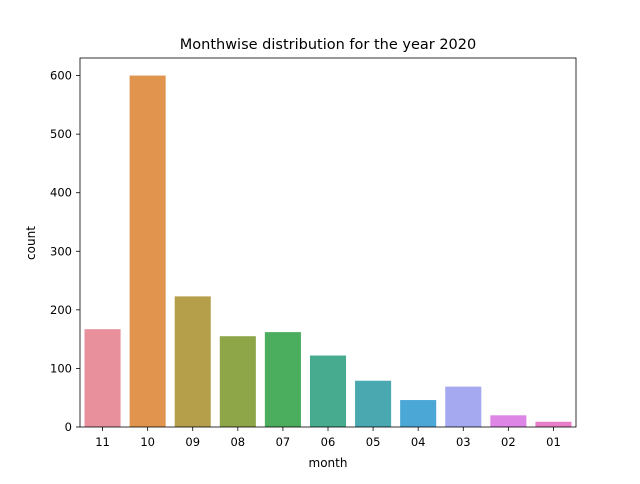 The width and height of the screenshot is (640, 484). I want to click on y-tick-label: 0, so click(68, 427).